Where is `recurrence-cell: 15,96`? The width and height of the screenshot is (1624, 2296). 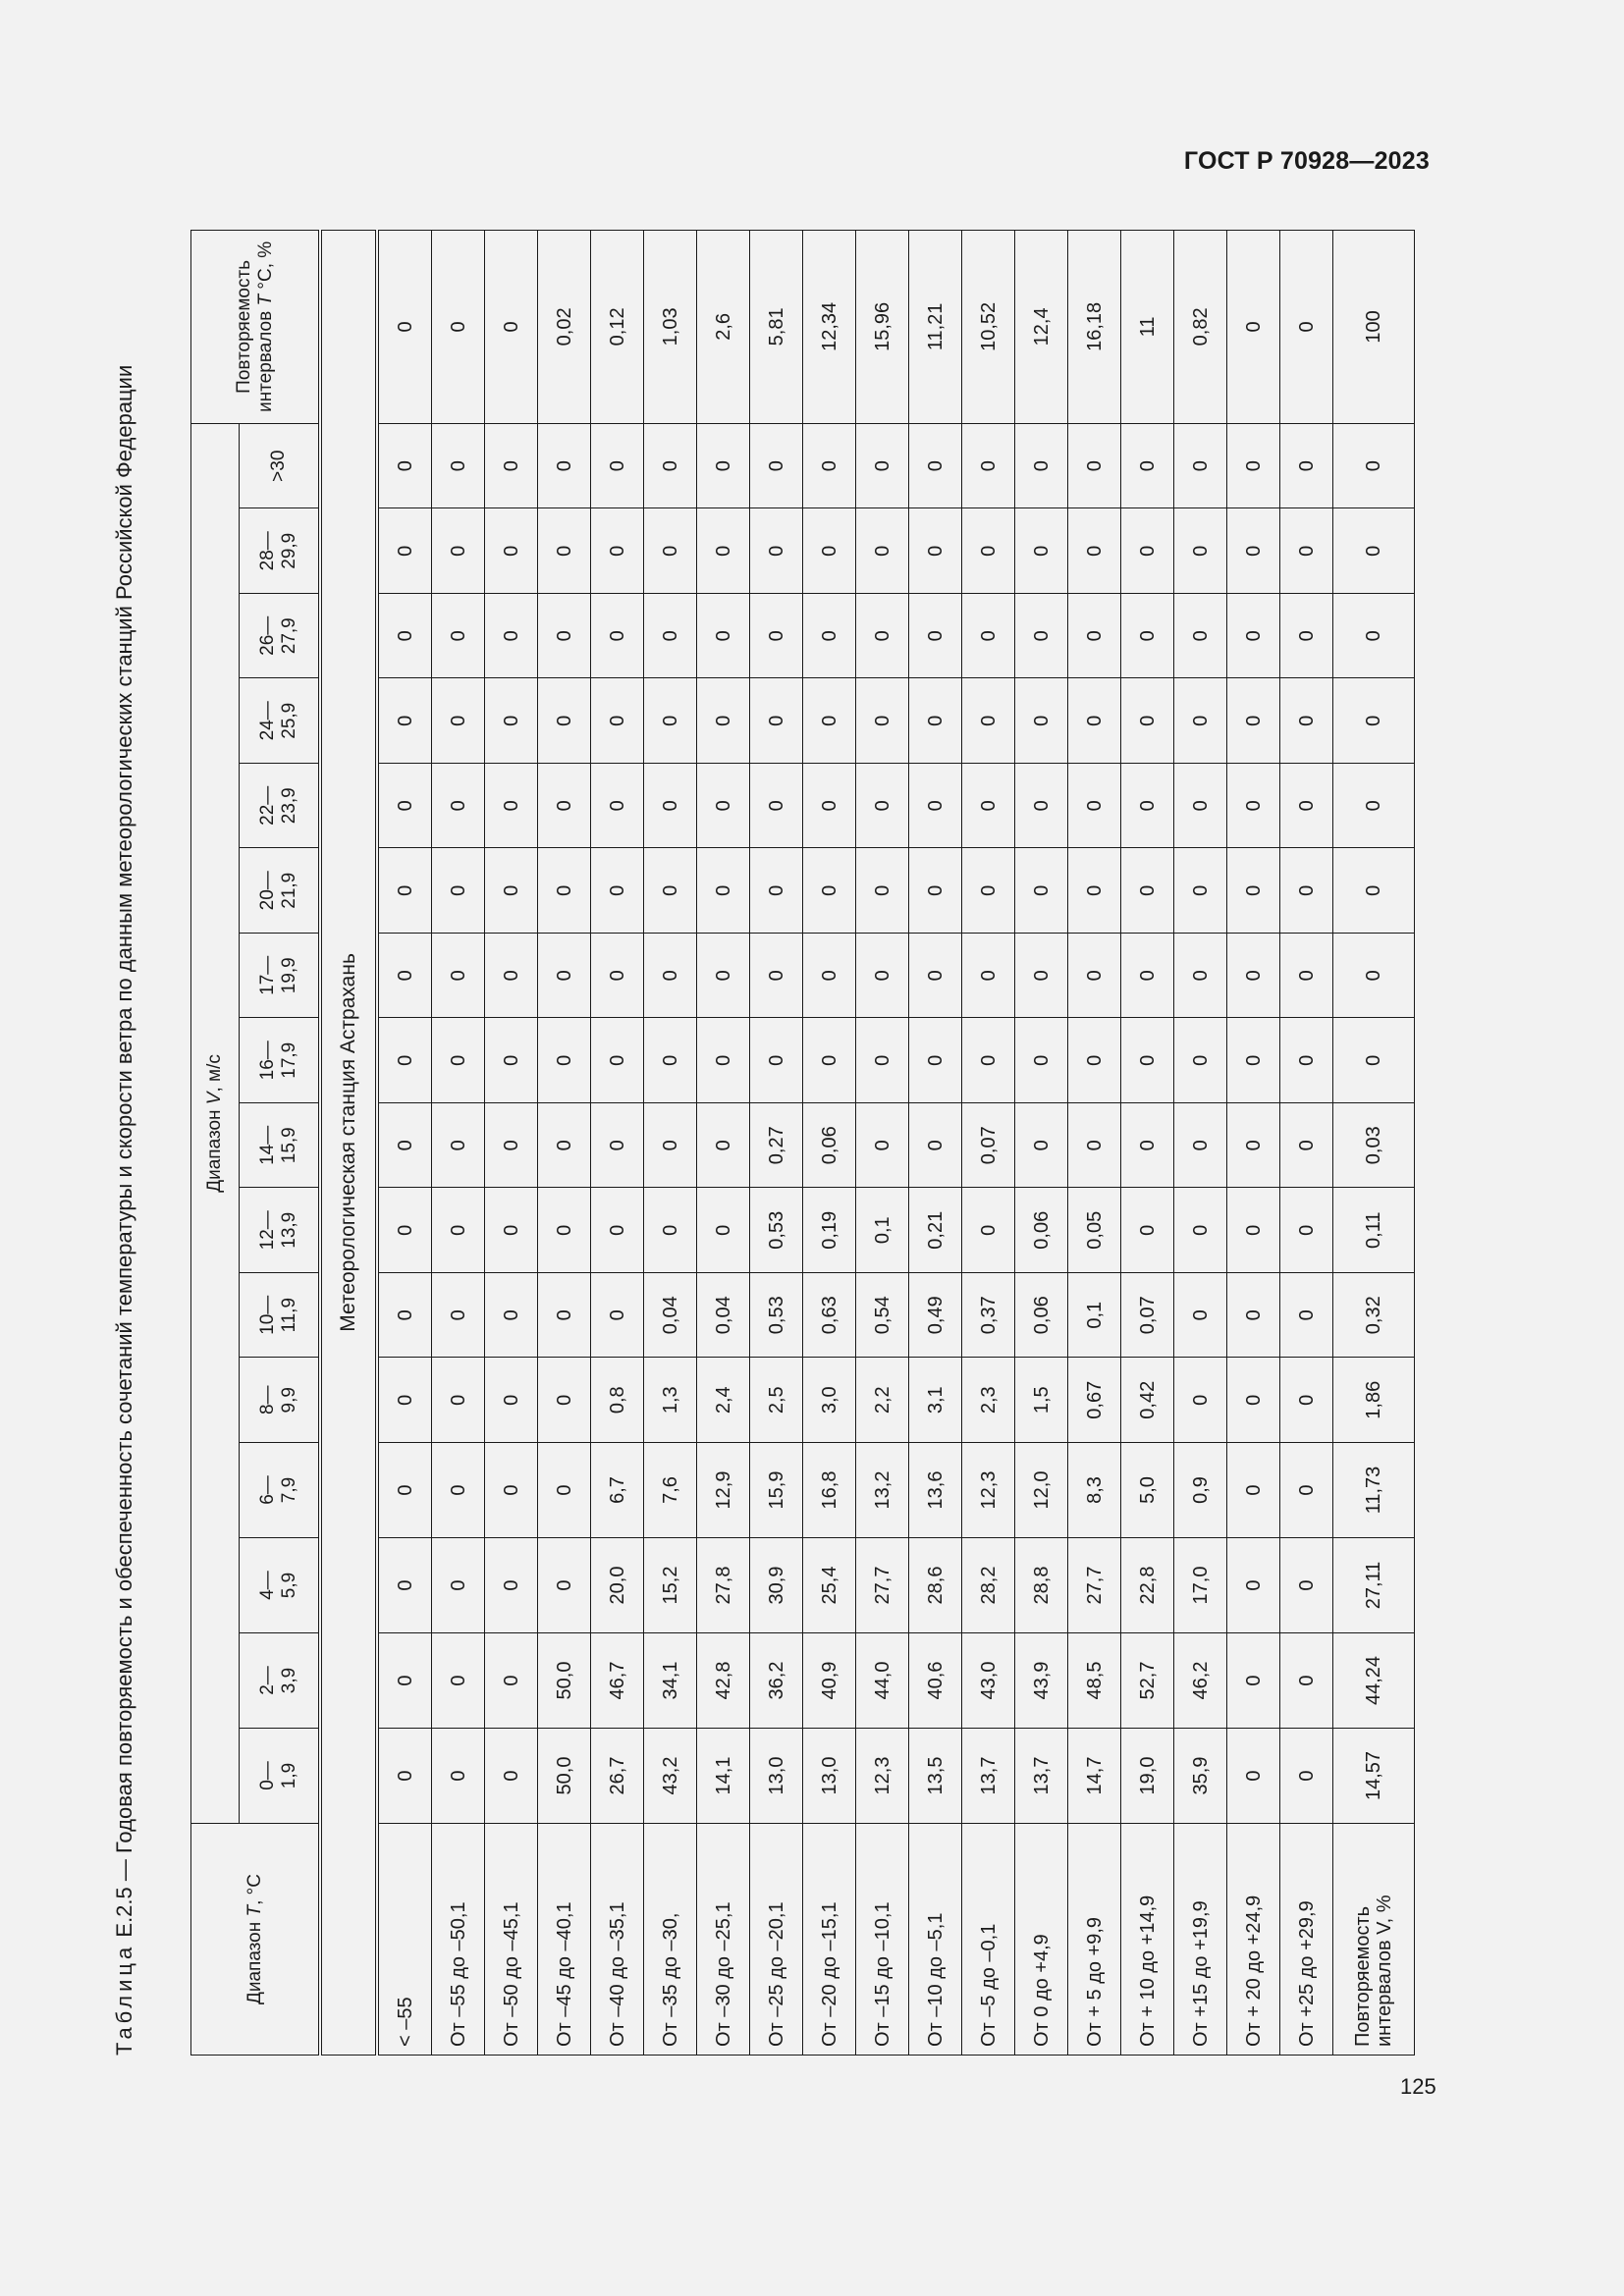
recurrence-cell: 15,96 is located at coordinates (882, 327).